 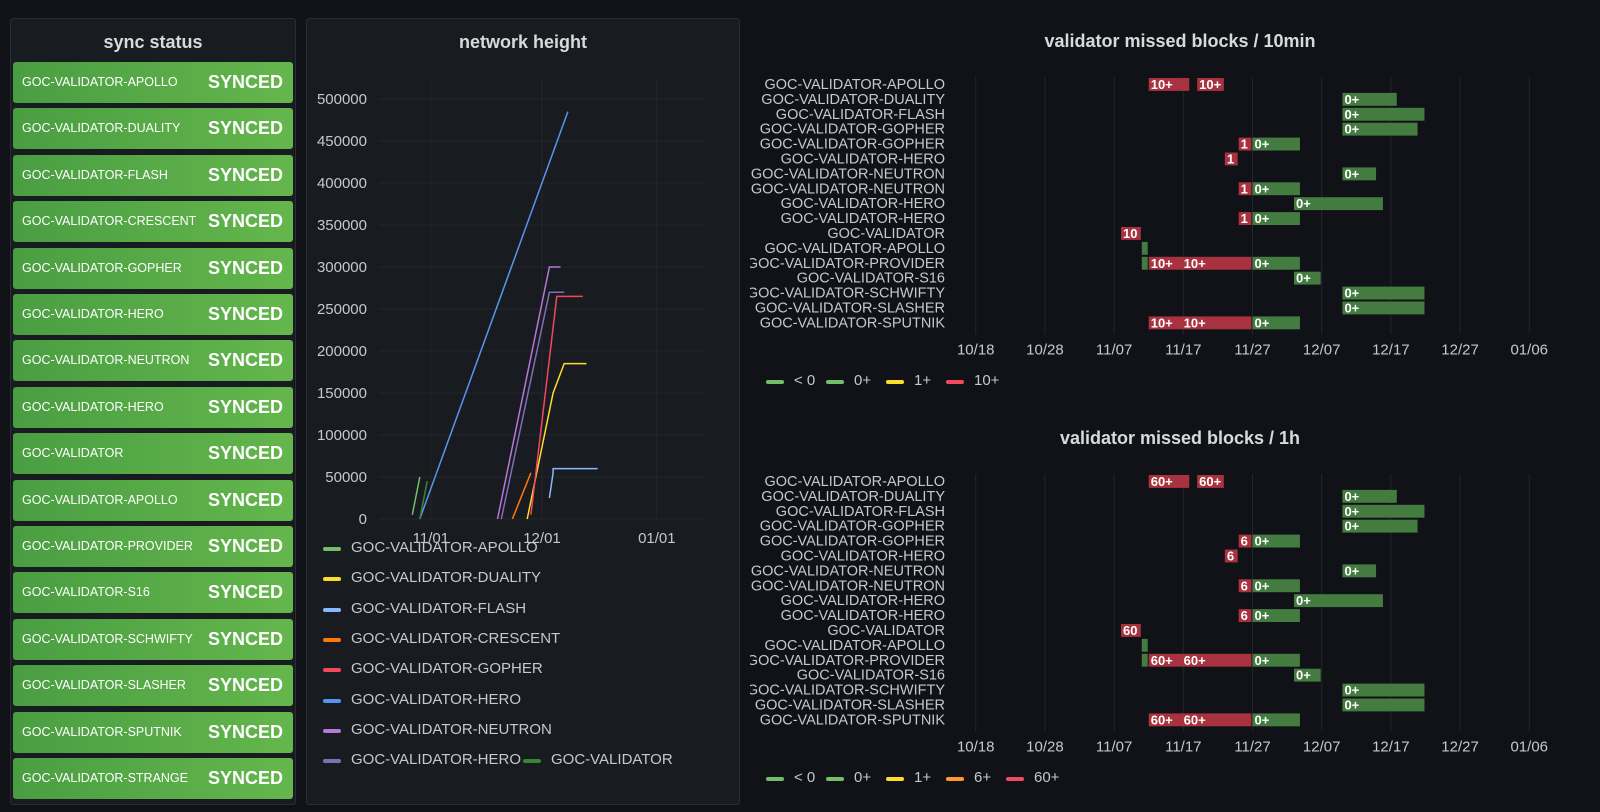 What do you see at coordinates (987, 380) in the screenshot?
I see `legend-label: 10+` at bounding box center [987, 380].